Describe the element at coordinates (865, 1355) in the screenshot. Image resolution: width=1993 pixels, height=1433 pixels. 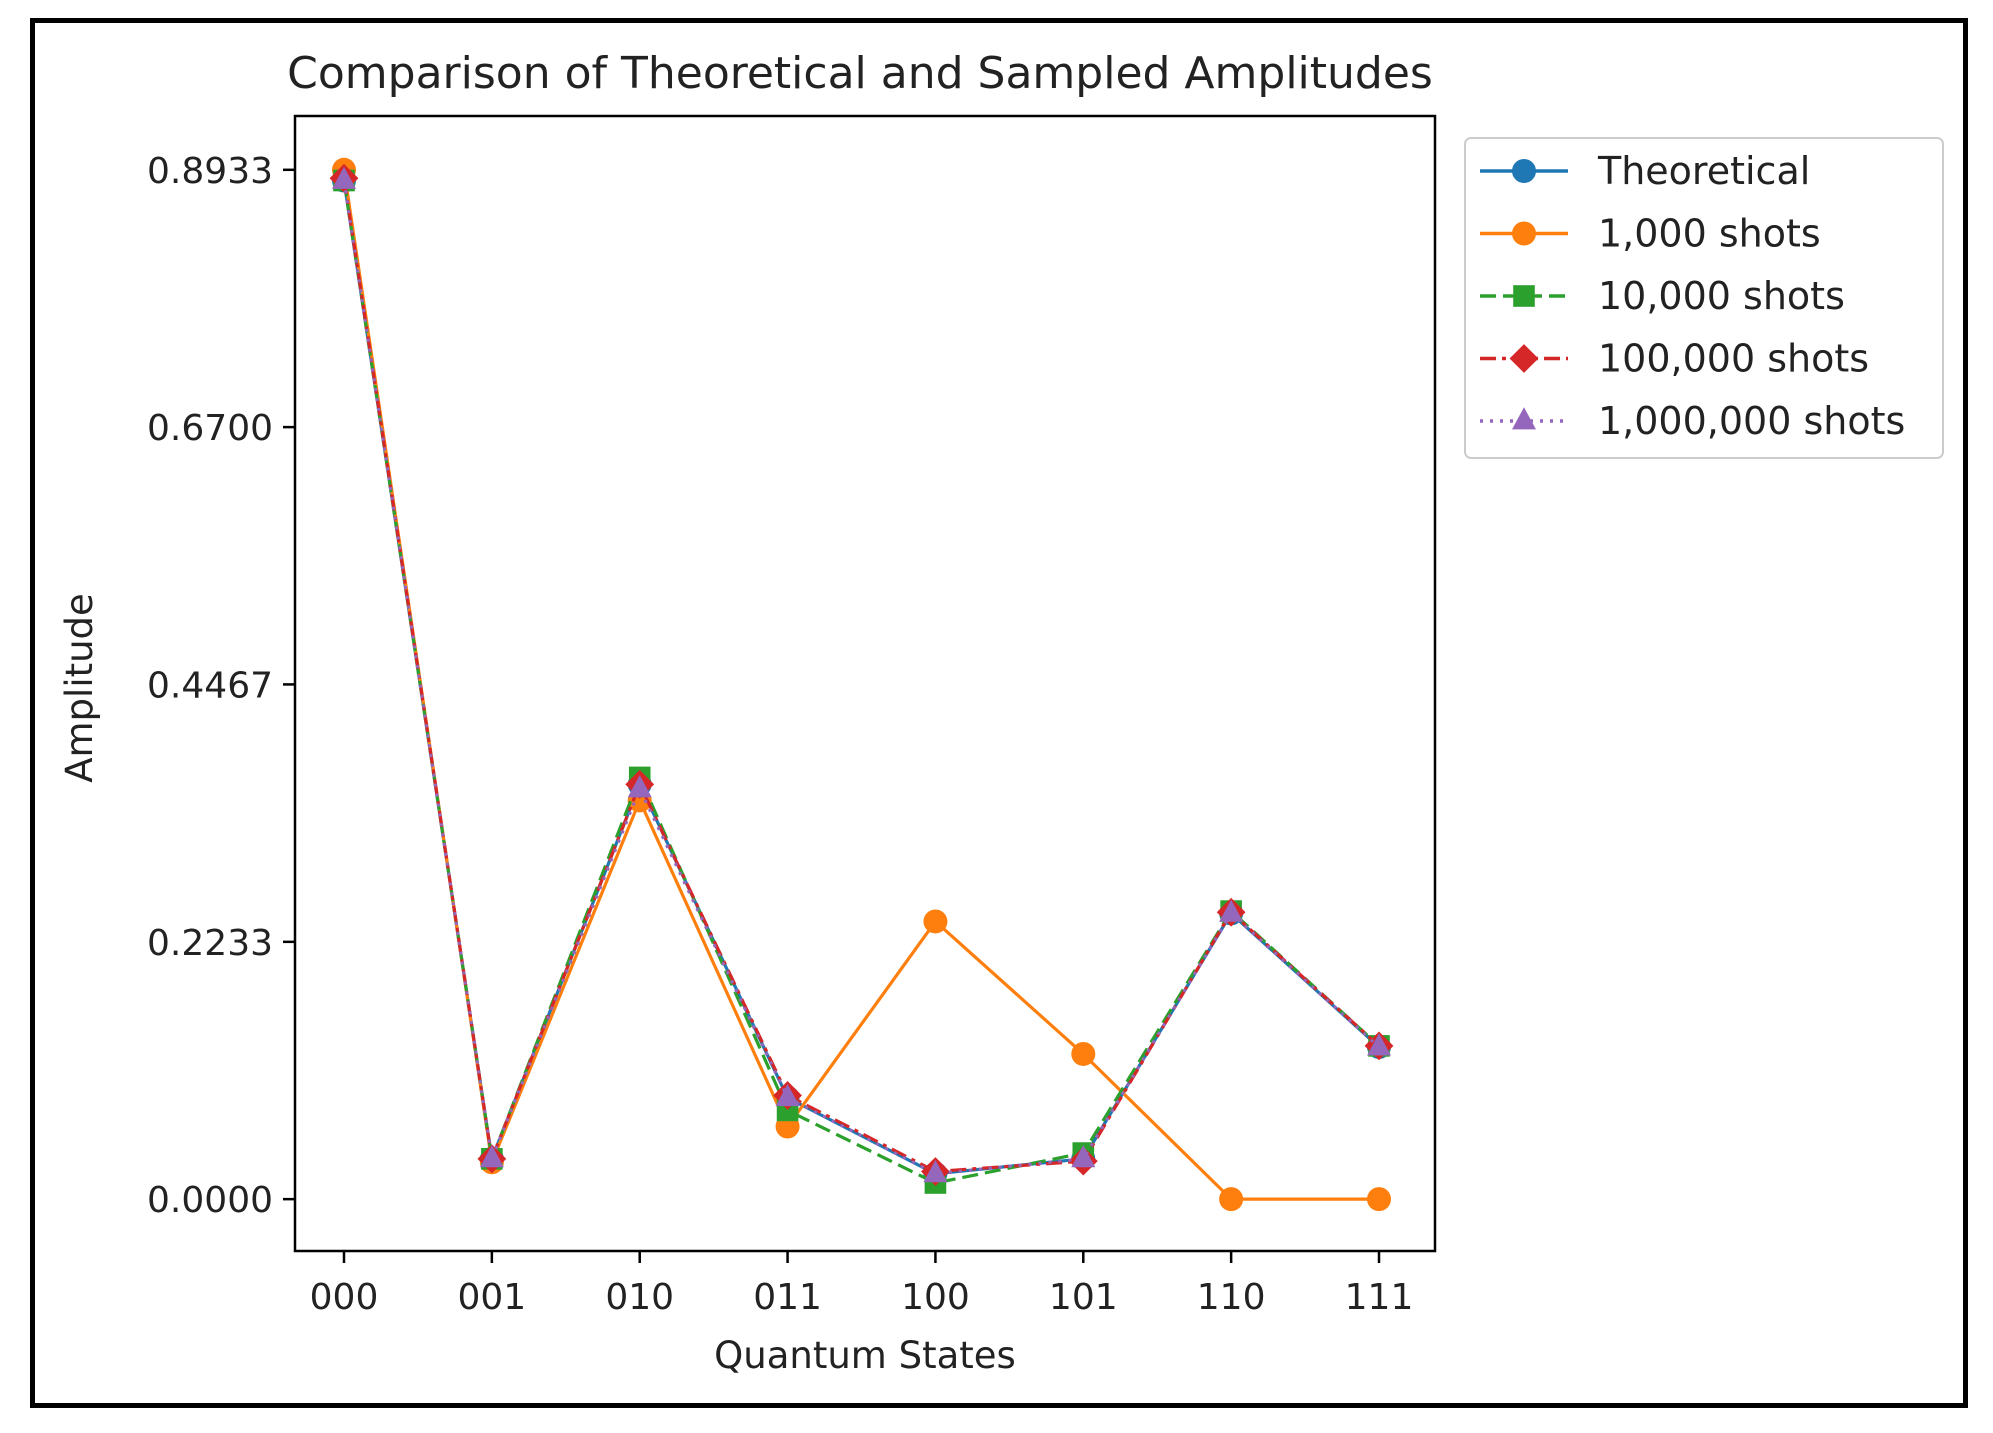
I see `x-axis-label: Quantum States` at that location.